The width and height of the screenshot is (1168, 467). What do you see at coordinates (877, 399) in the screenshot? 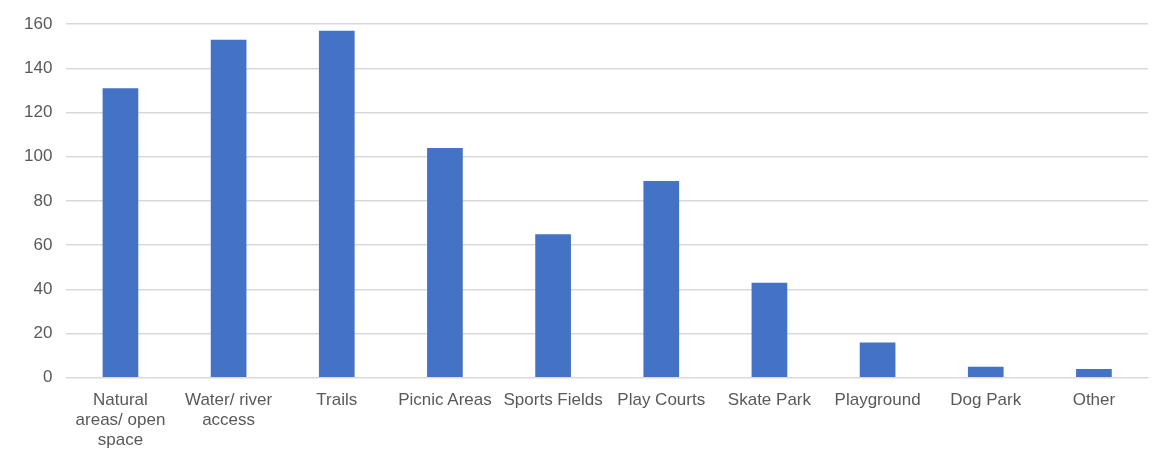
I see `x-tick-label: Playground` at bounding box center [877, 399].